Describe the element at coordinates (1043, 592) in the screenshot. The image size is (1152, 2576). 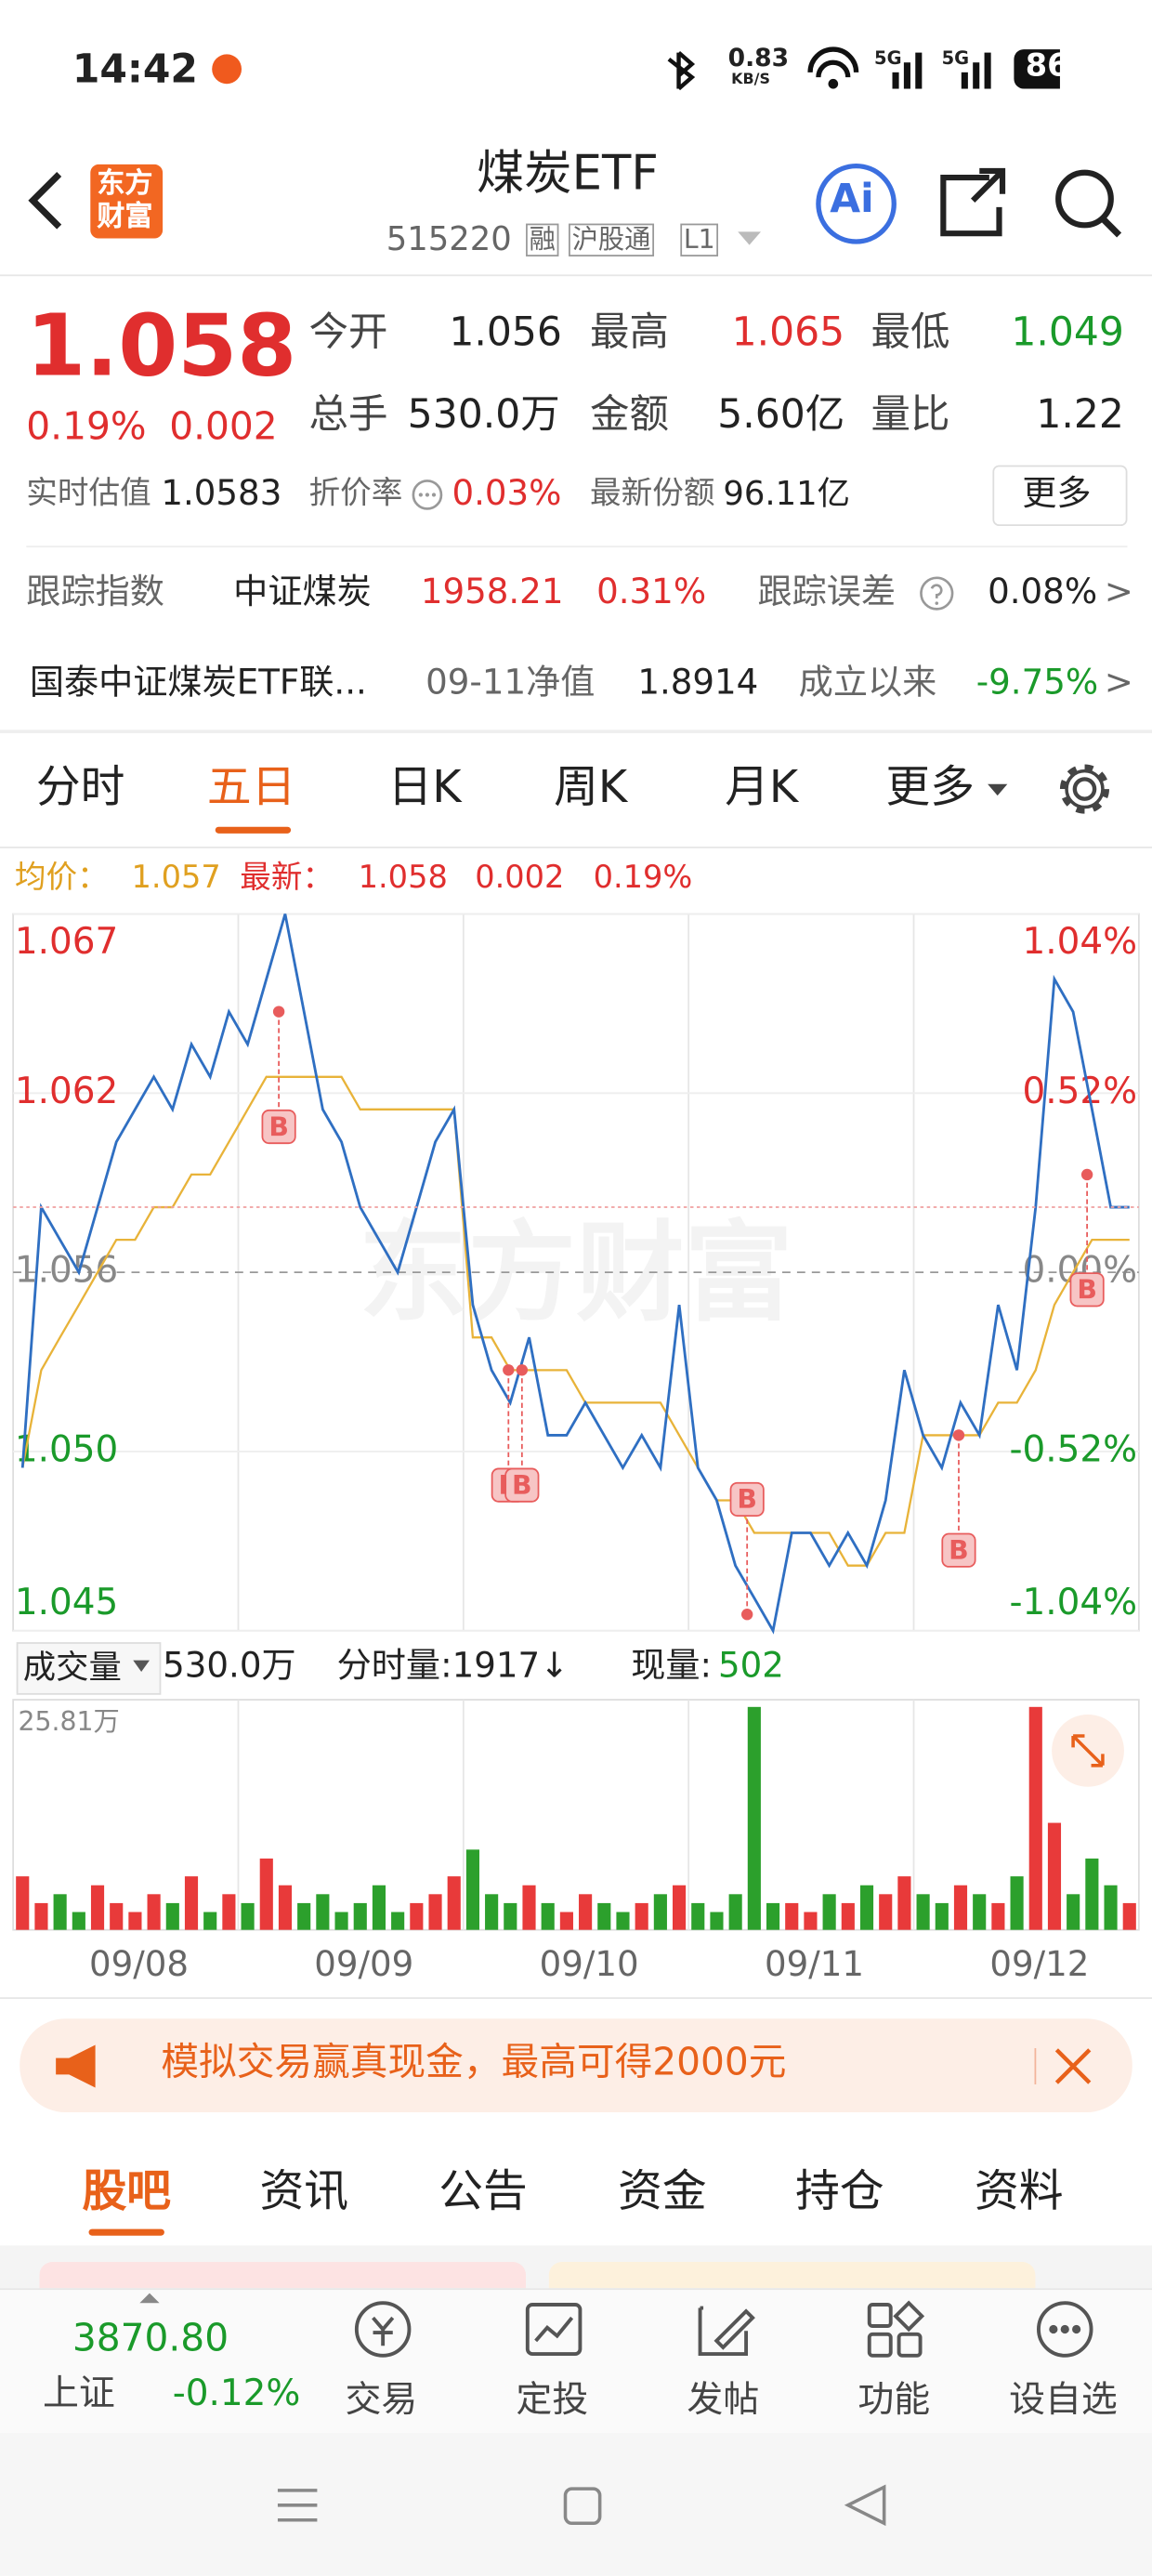
I see `tracking-error: 0.08%` at that location.